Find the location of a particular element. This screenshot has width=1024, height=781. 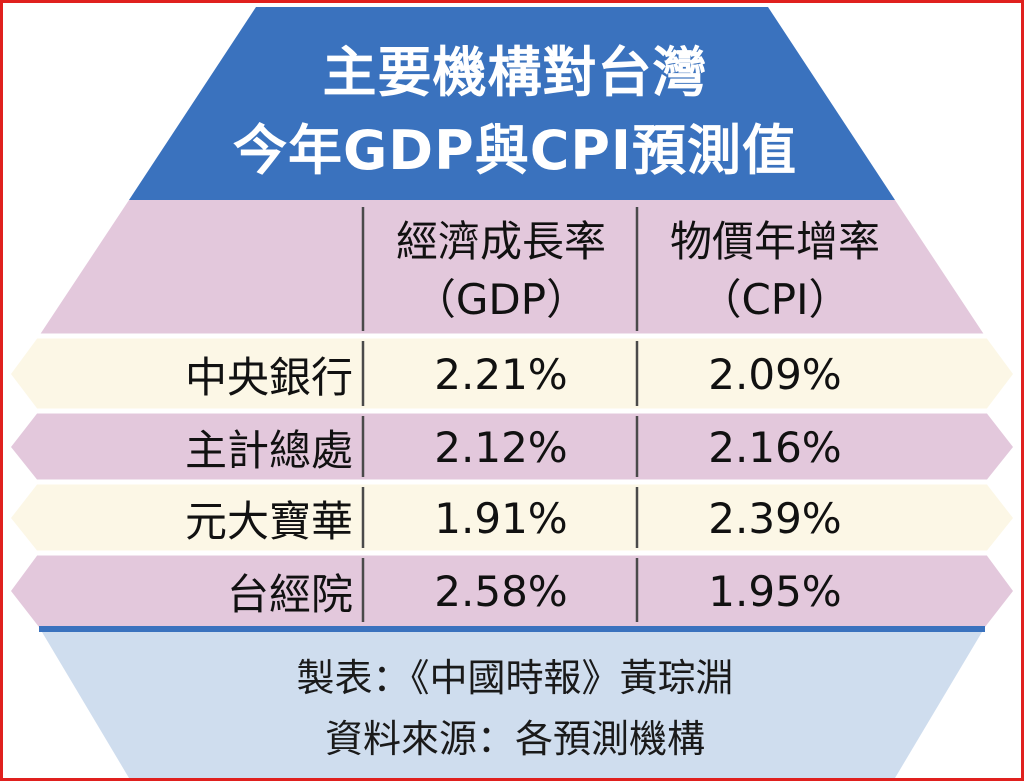

title-line-1: 主要機構對台灣 is located at coordinates (515, 72).